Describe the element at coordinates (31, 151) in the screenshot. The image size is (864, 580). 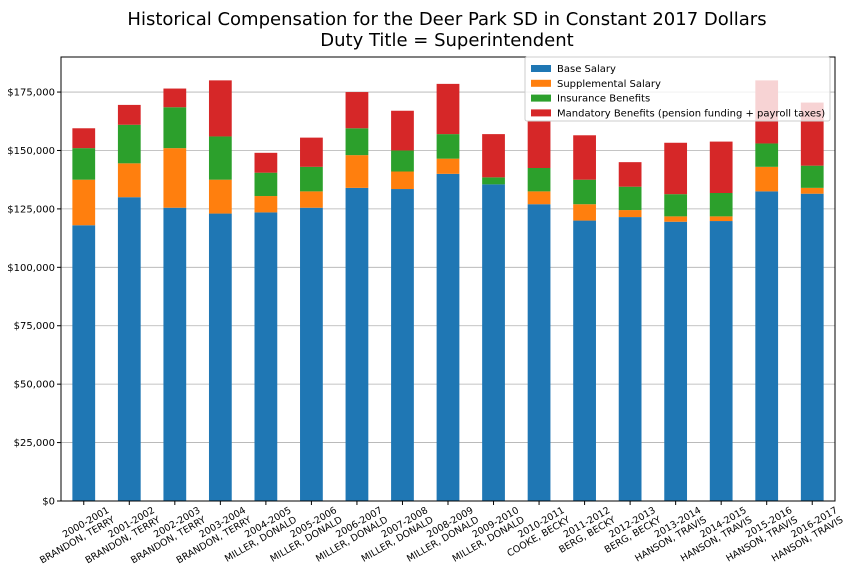
I see `y-tick-label: $150,000` at that location.